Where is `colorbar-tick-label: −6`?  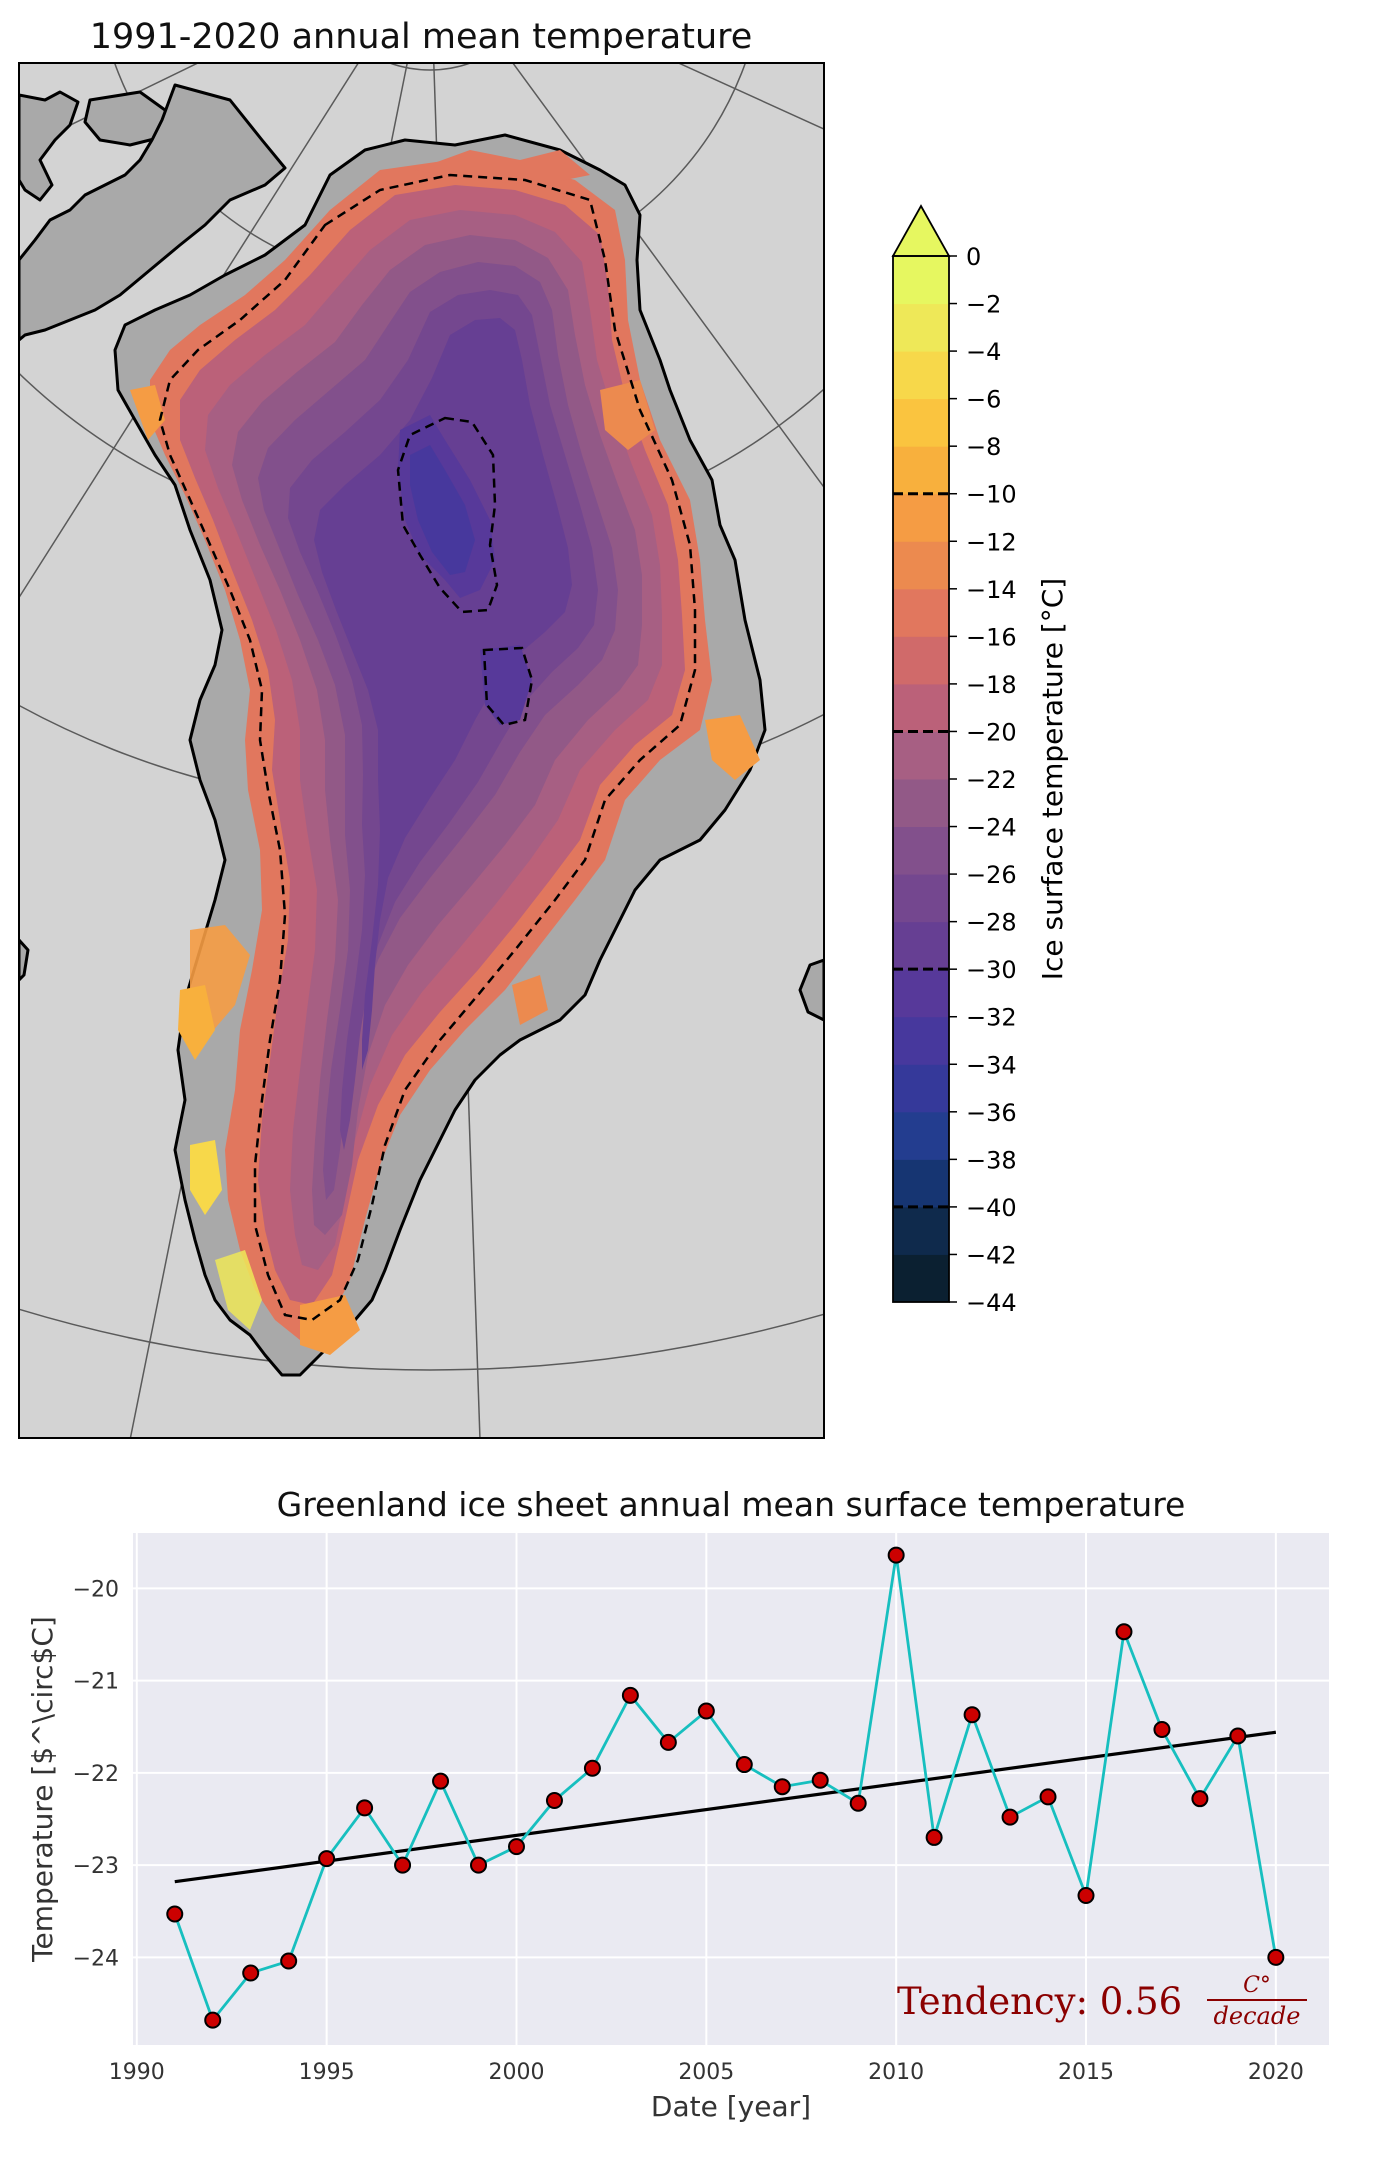
colorbar-tick-label: −6 is located at coordinates (983, 400).